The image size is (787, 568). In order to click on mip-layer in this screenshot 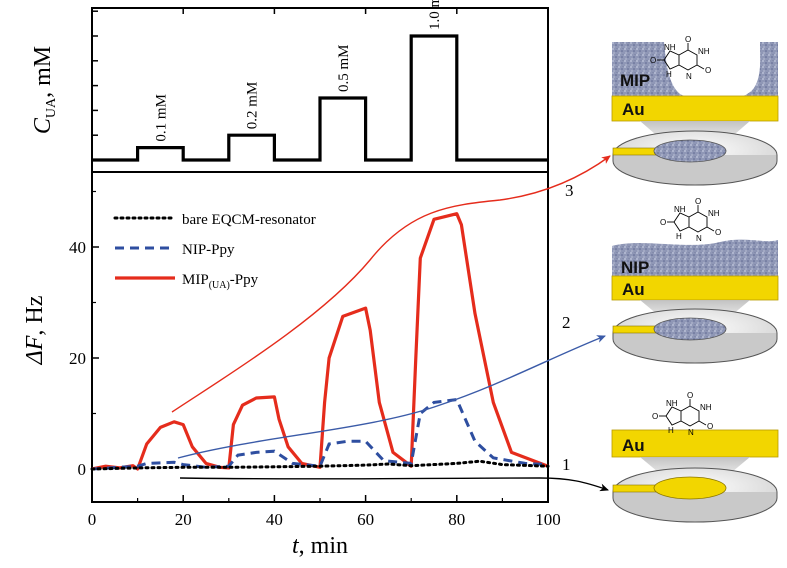, I will do `click(695, 72)`.